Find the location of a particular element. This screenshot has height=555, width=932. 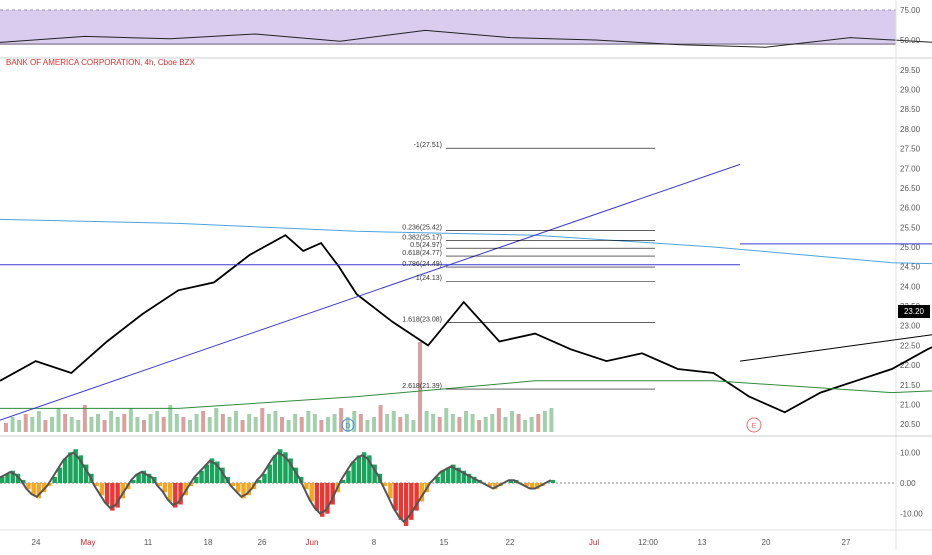

fib-level-label: 2.618(21.39) is located at coordinates (422, 386).